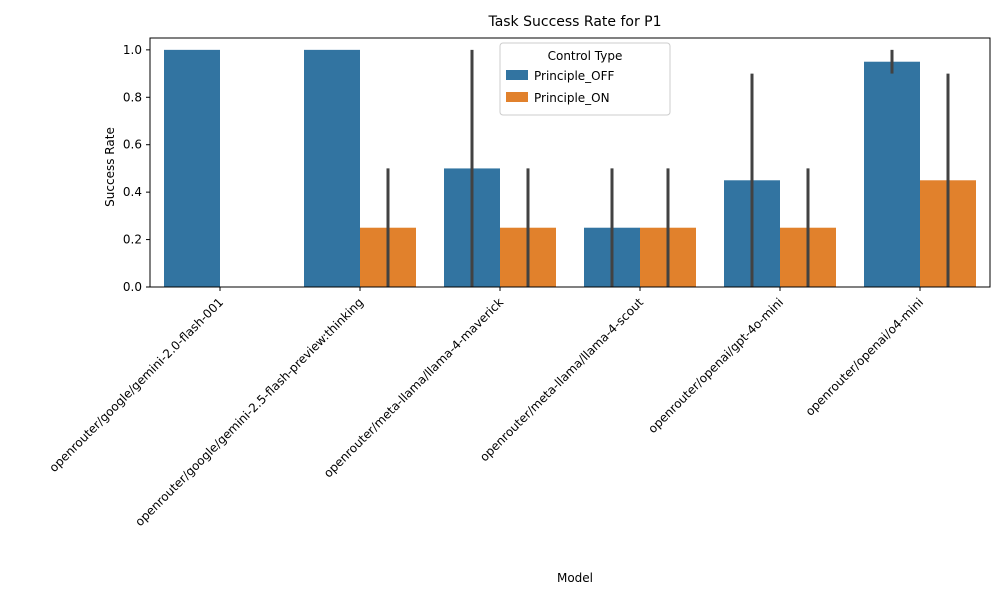  What do you see at coordinates (517, 75) in the screenshot?
I see `legend-swatch-principle-off` at bounding box center [517, 75].